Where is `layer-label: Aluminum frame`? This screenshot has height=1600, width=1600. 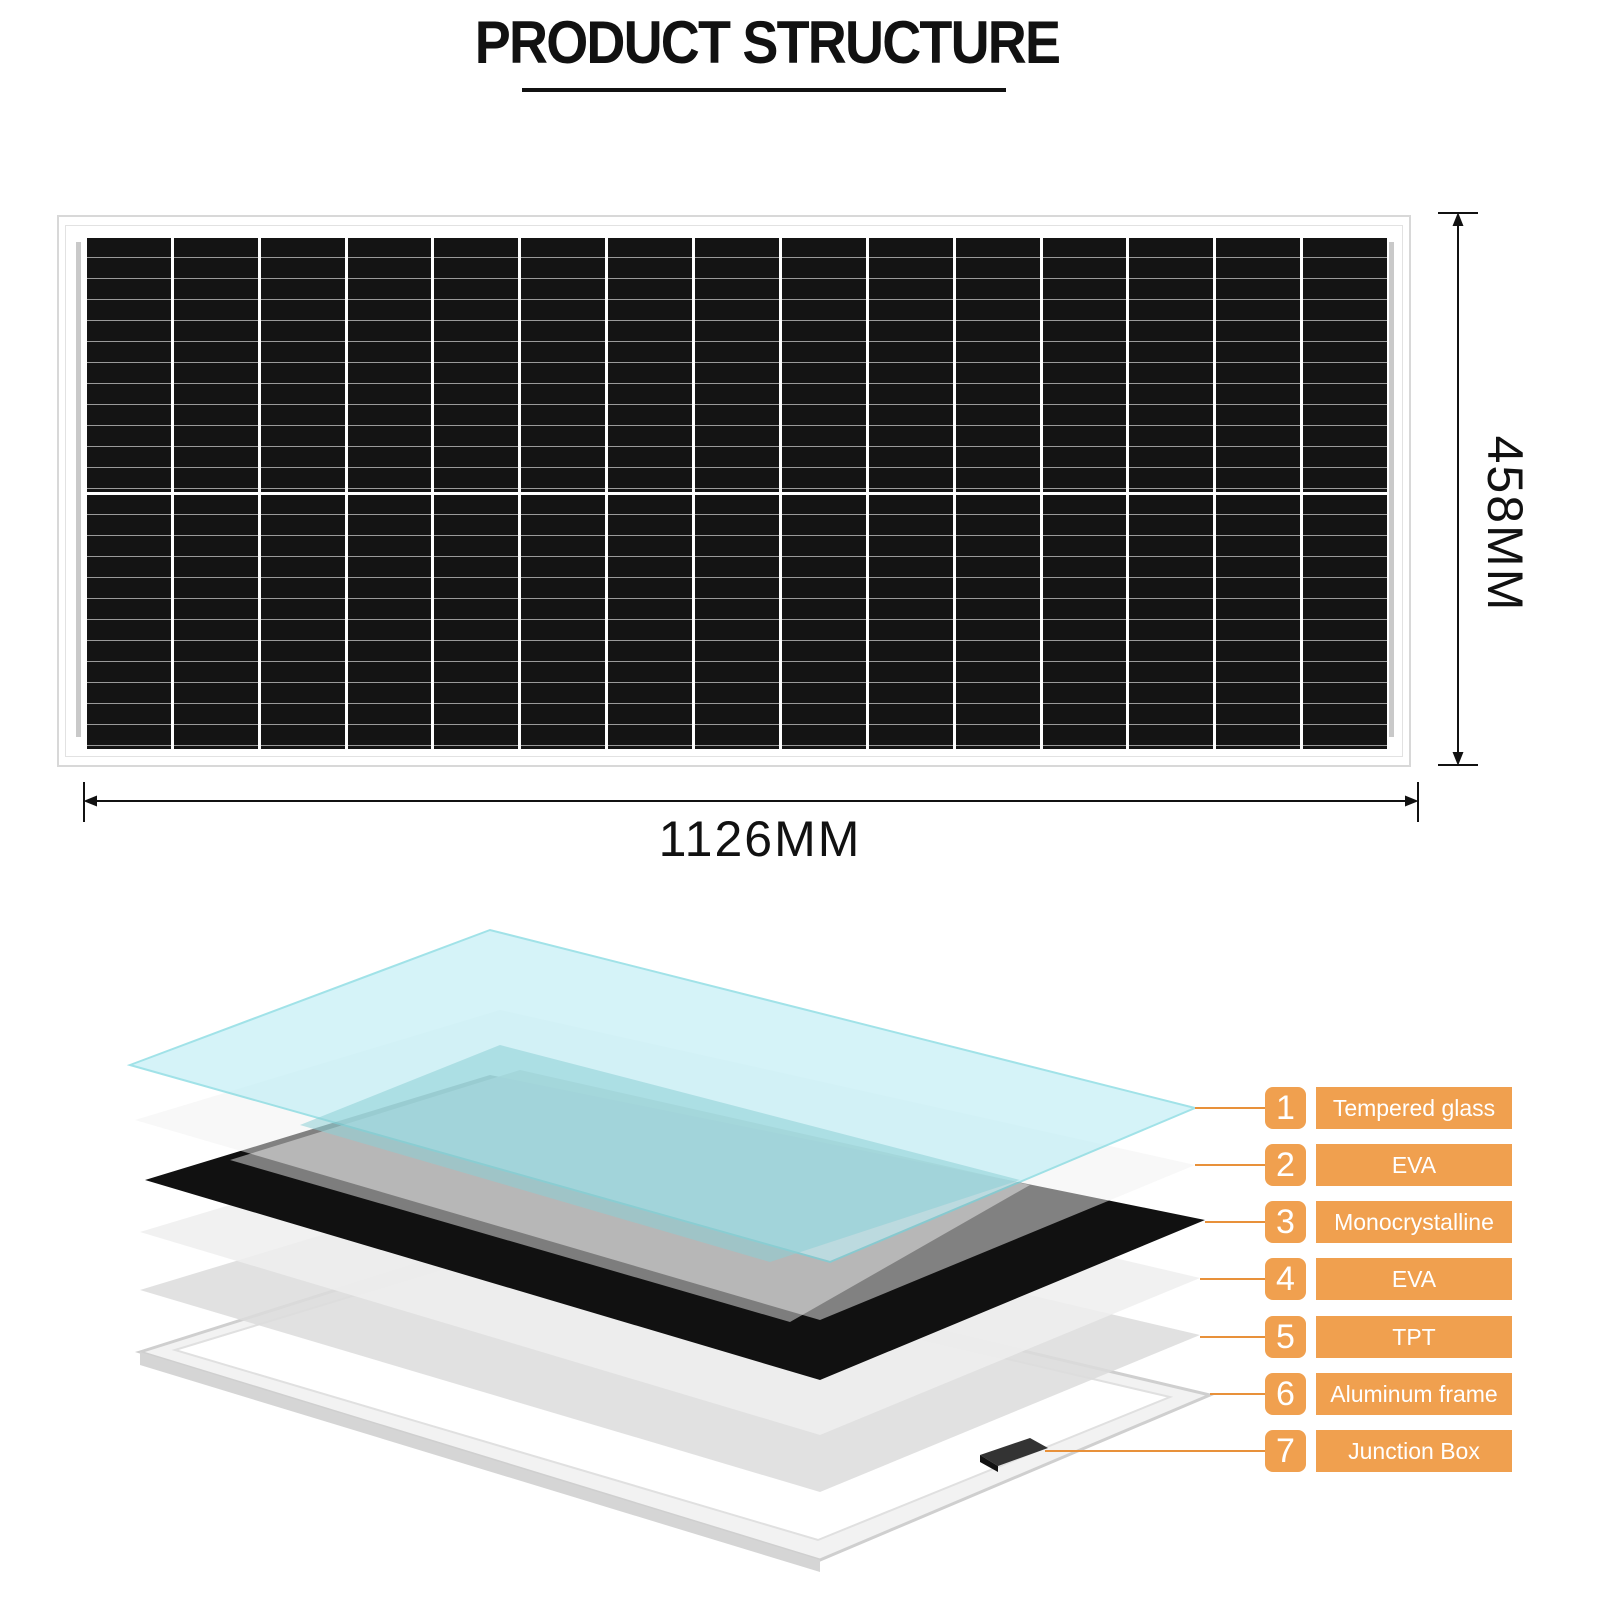
layer-label: Aluminum frame is located at coordinates (1414, 1394).